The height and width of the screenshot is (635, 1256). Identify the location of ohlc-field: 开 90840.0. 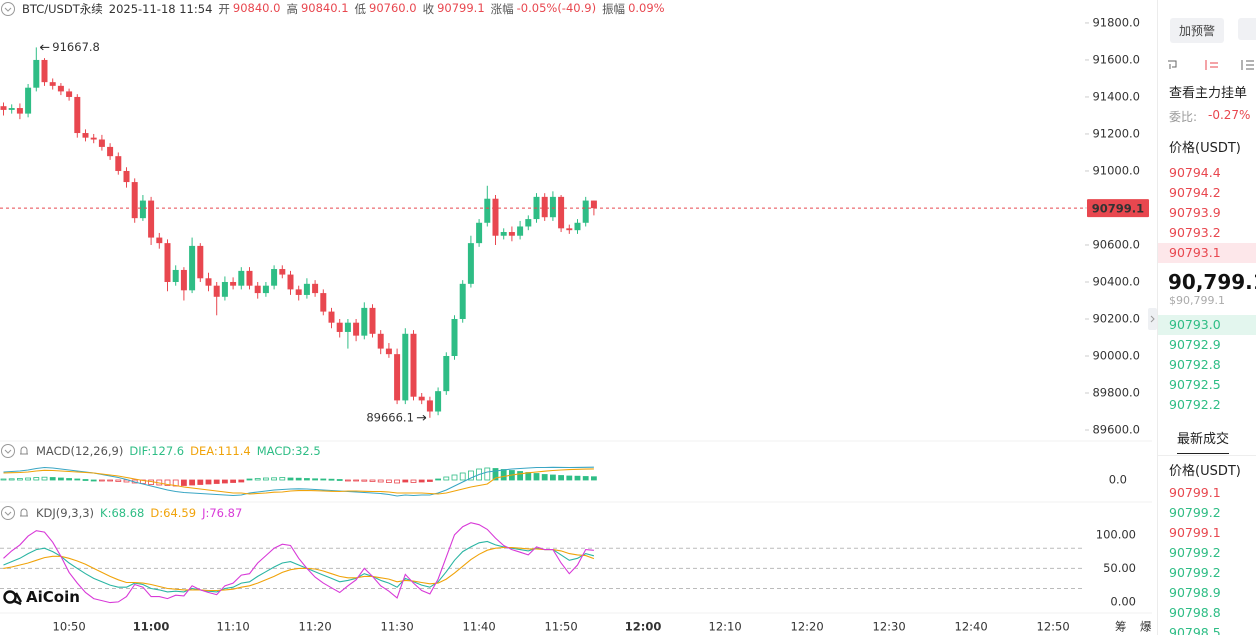
(249, 9).